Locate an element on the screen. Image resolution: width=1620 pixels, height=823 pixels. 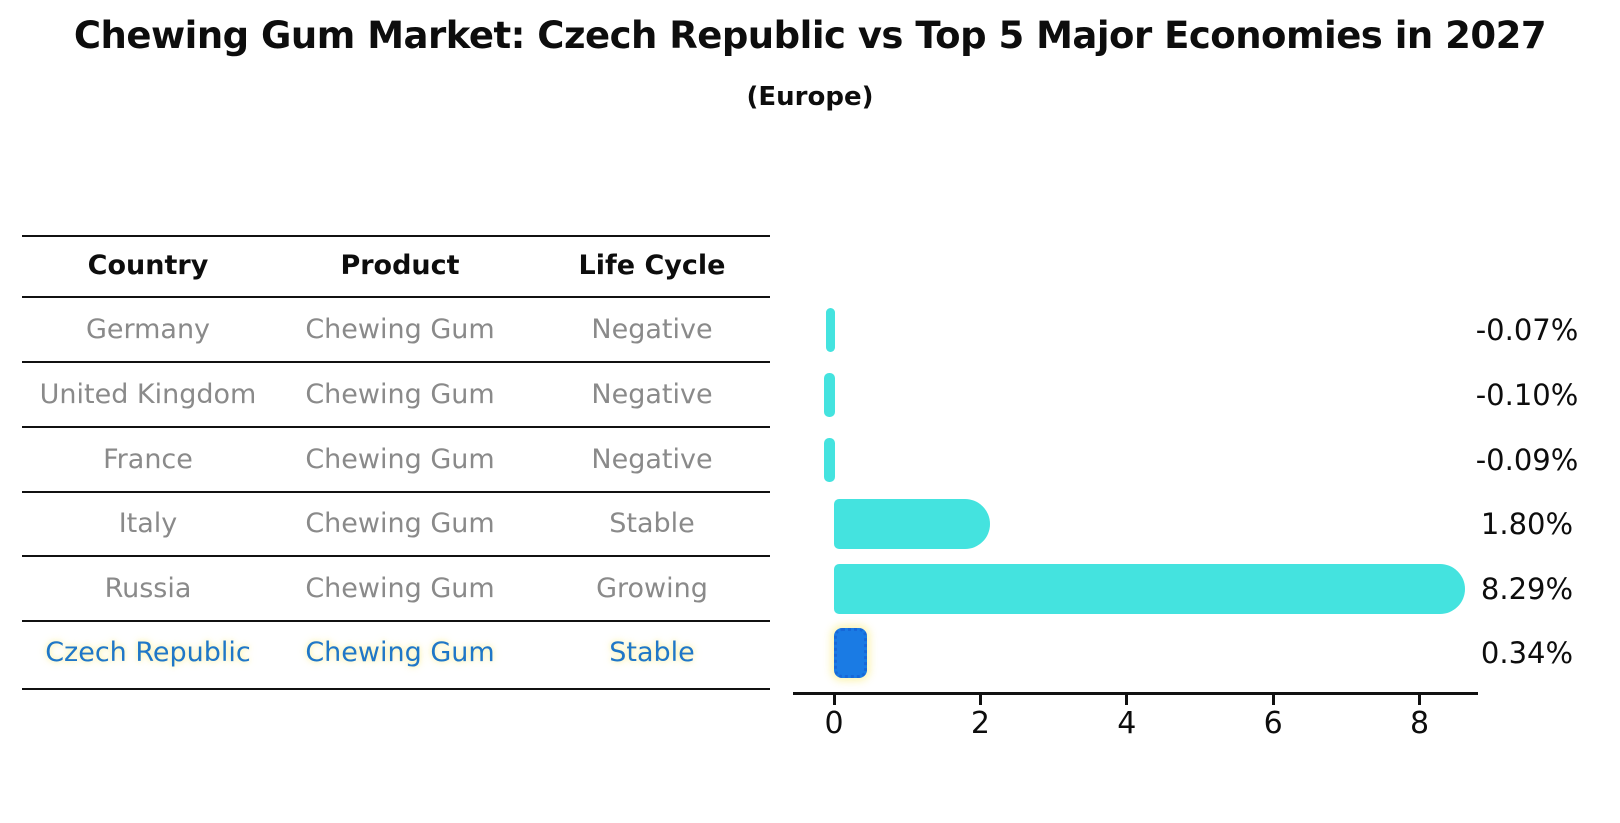
table-cell-life-cycle: Stable is located at coordinates (652, 523).